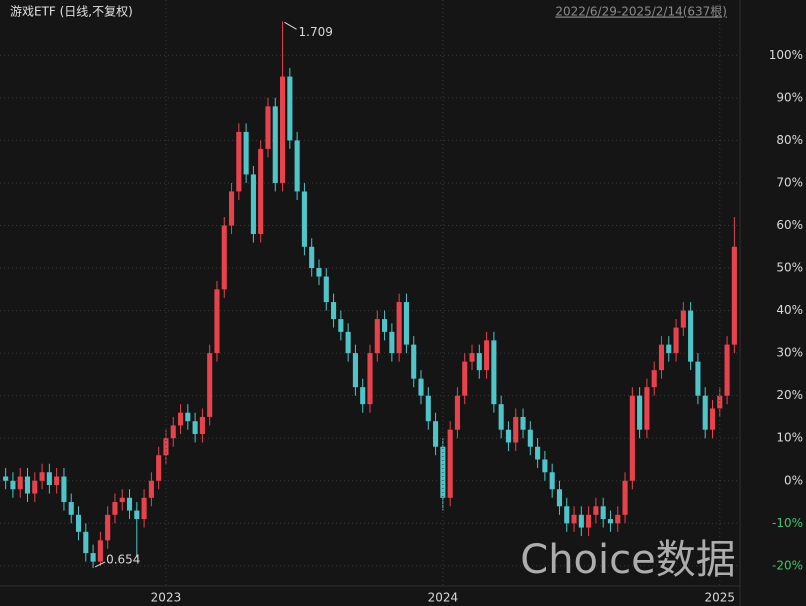 The image size is (806, 606). Describe the element at coordinates (627, 560) in the screenshot. I see `watermark: Choice数据` at that location.